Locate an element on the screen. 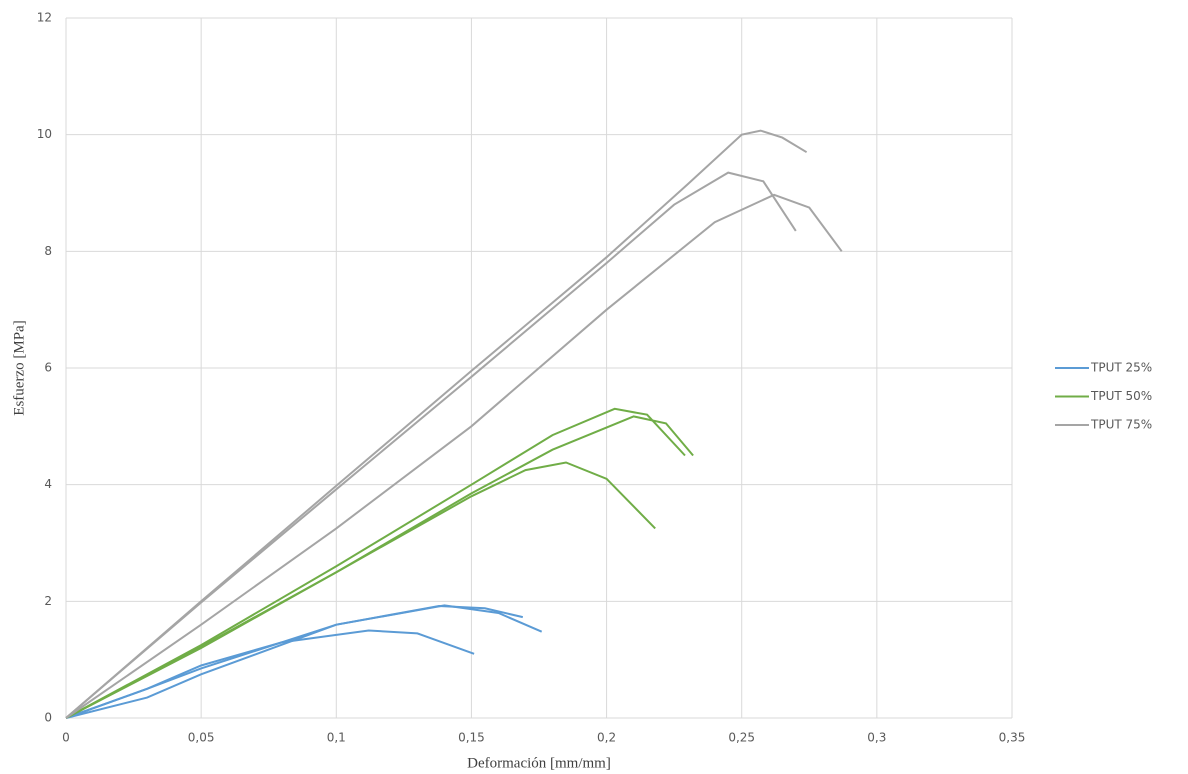  x-tick-label: 0,1 is located at coordinates (336, 738).